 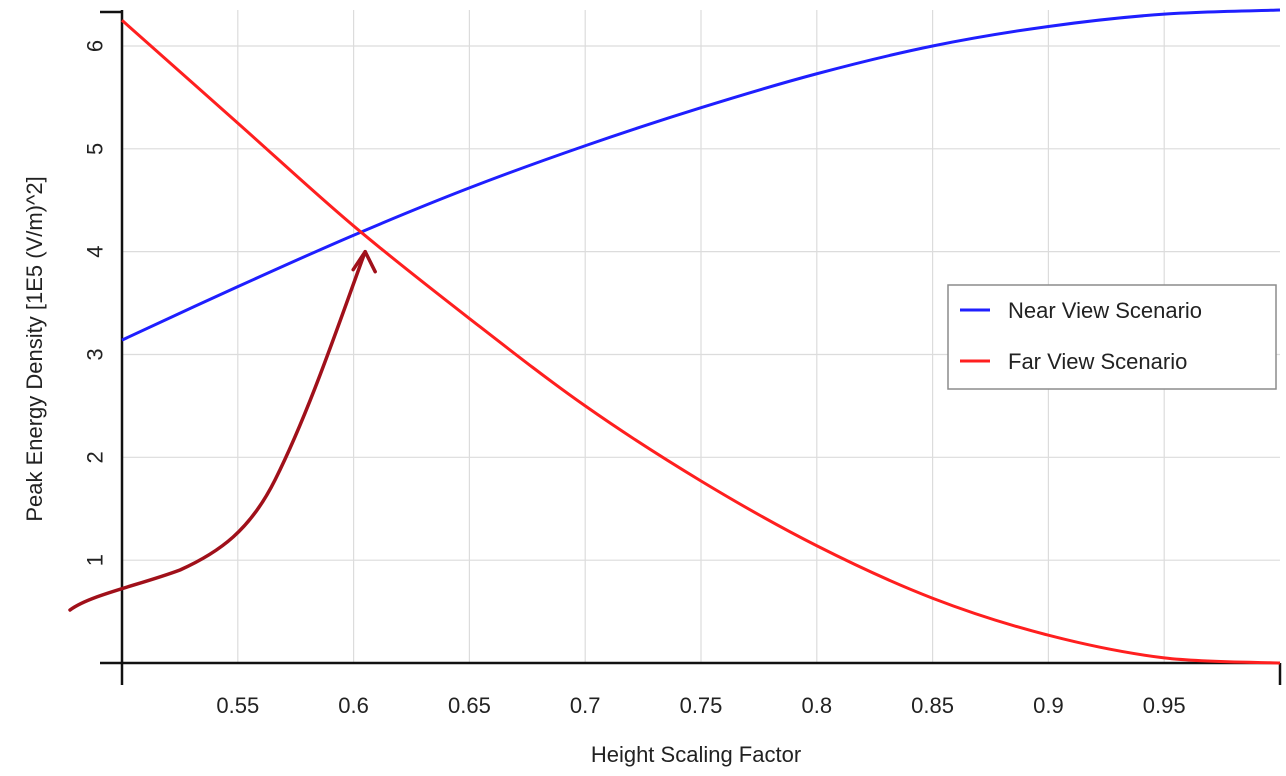 What do you see at coordinates (95, 354) in the screenshot?
I see `y-tick-label-2: 3` at bounding box center [95, 354].